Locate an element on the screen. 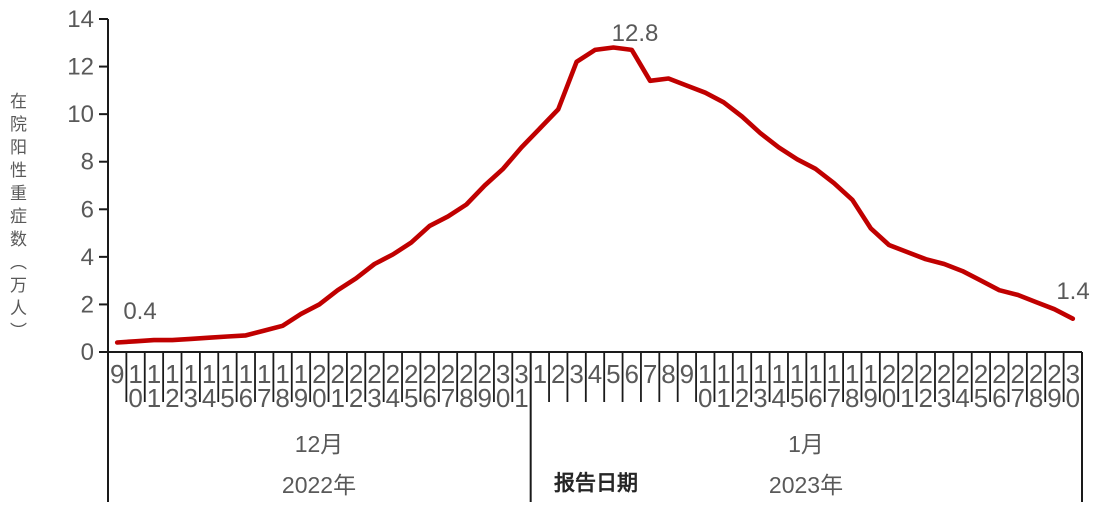 Image resolution: width=1103 pixels, height=530 pixels. annotation-peak-value: 12.8 is located at coordinates (635, 33).